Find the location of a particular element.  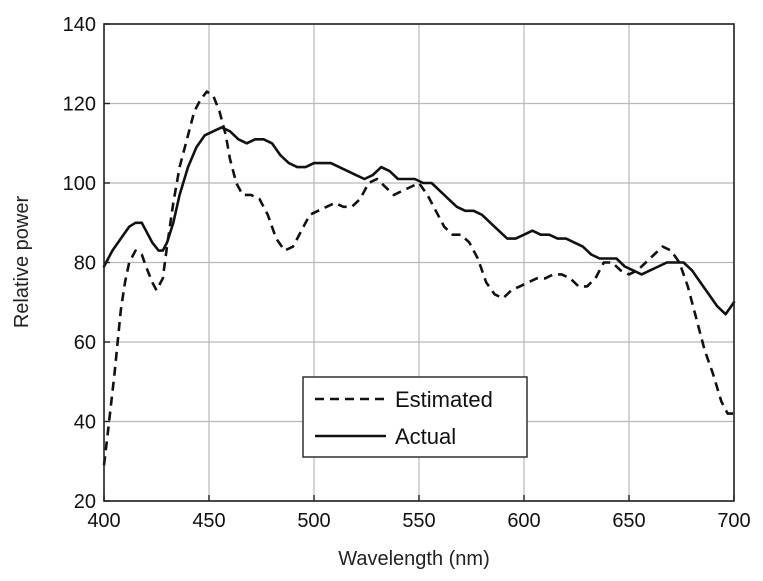

y-tick-label: 140 is located at coordinates (79, 25).